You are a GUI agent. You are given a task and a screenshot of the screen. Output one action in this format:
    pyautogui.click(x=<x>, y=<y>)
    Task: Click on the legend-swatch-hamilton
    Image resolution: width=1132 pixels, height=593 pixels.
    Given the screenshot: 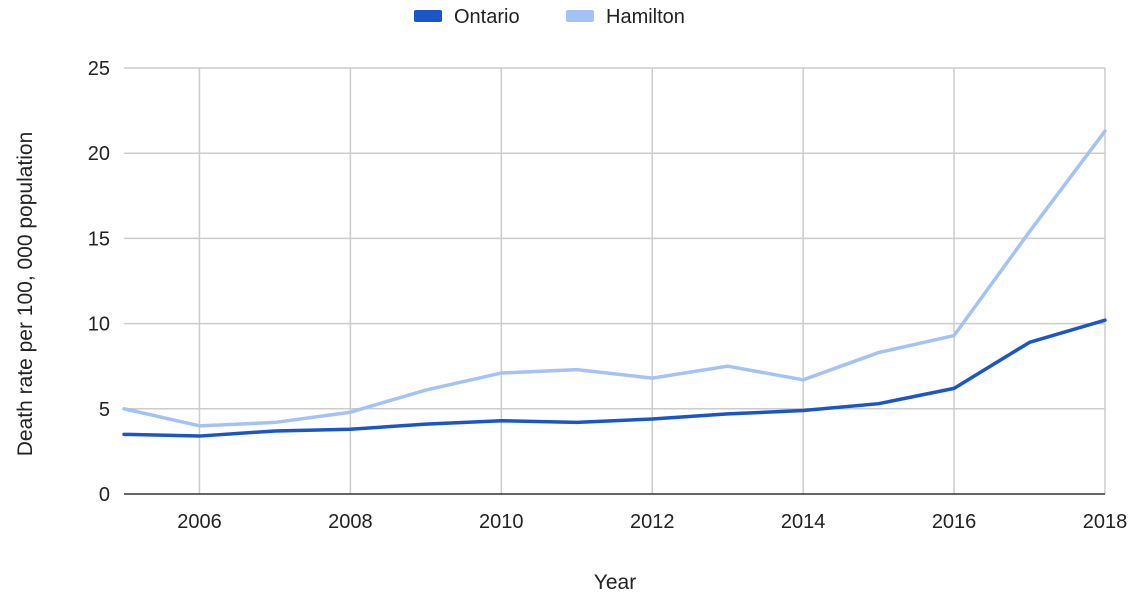 What is the action you would take?
    pyautogui.click(x=580, y=16)
    